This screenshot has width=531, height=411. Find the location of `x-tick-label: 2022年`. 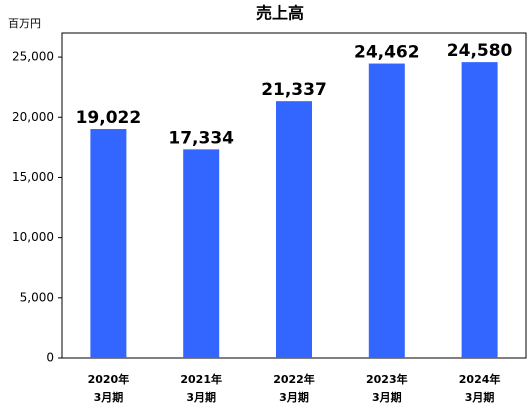

x-tick-label: 2022年 is located at coordinates (294, 379).